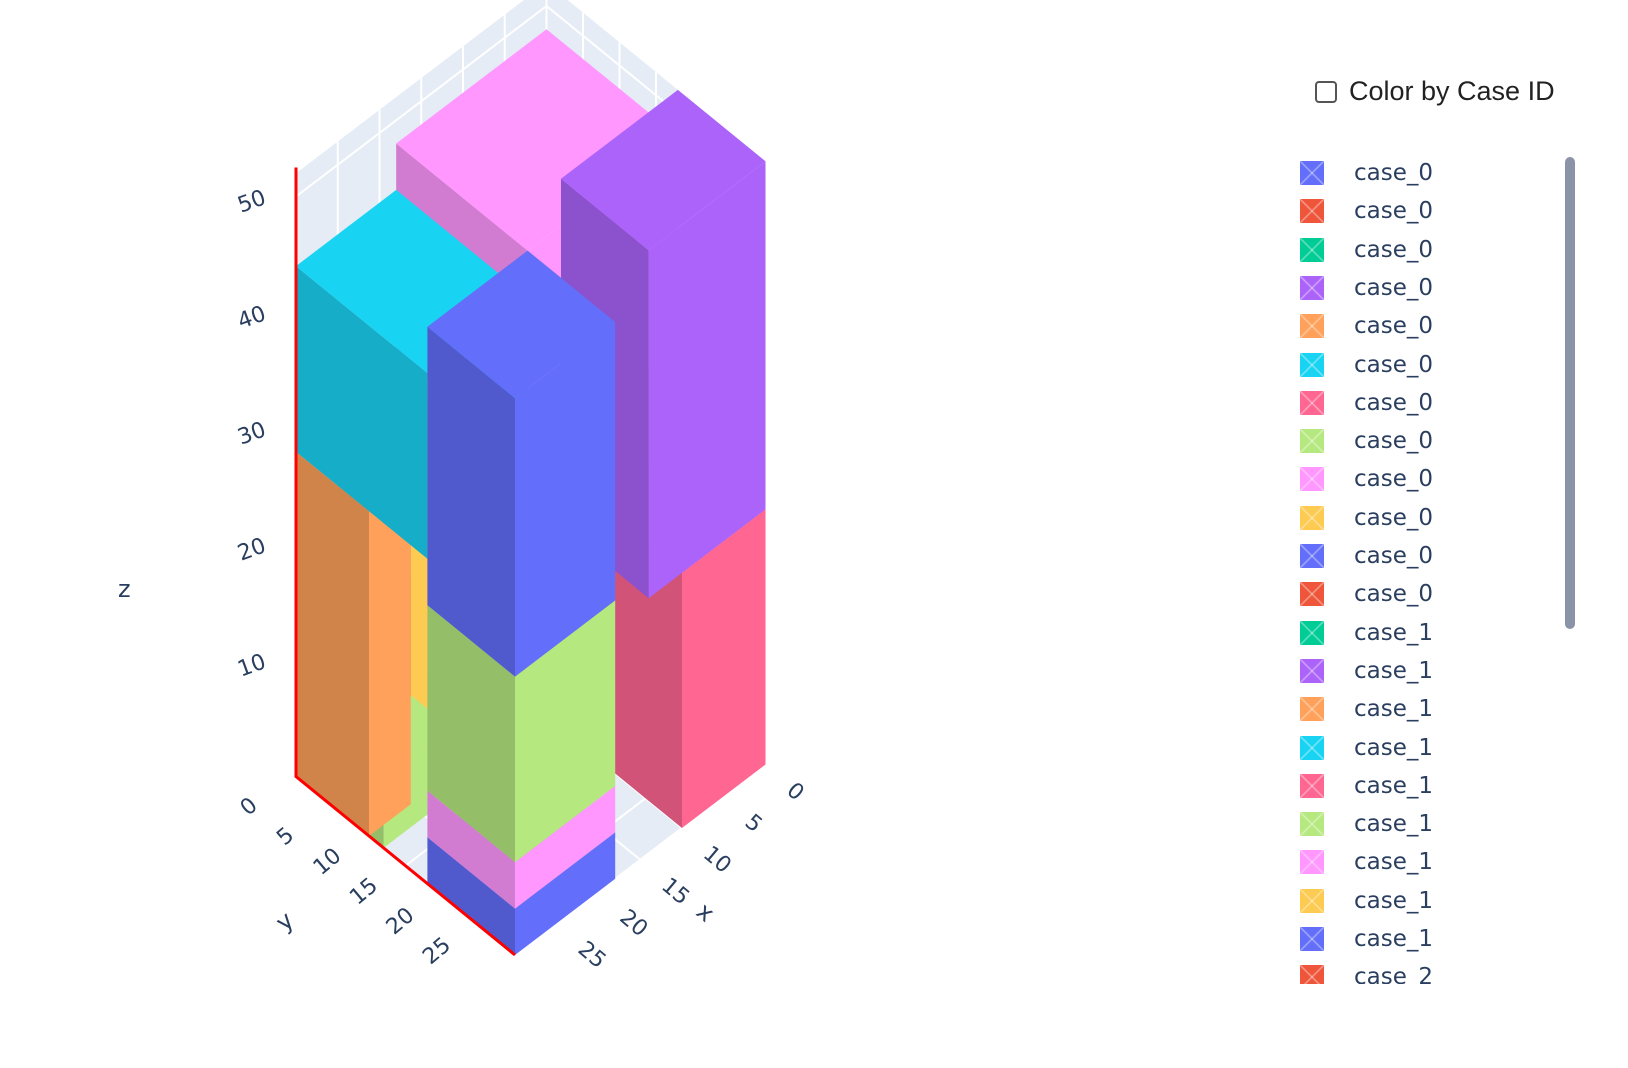 This screenshot has width=1628, height=1068. Describe the element at coordinates (252, 549) in the screenshot. I see `z-tick-label: 20` at that location.